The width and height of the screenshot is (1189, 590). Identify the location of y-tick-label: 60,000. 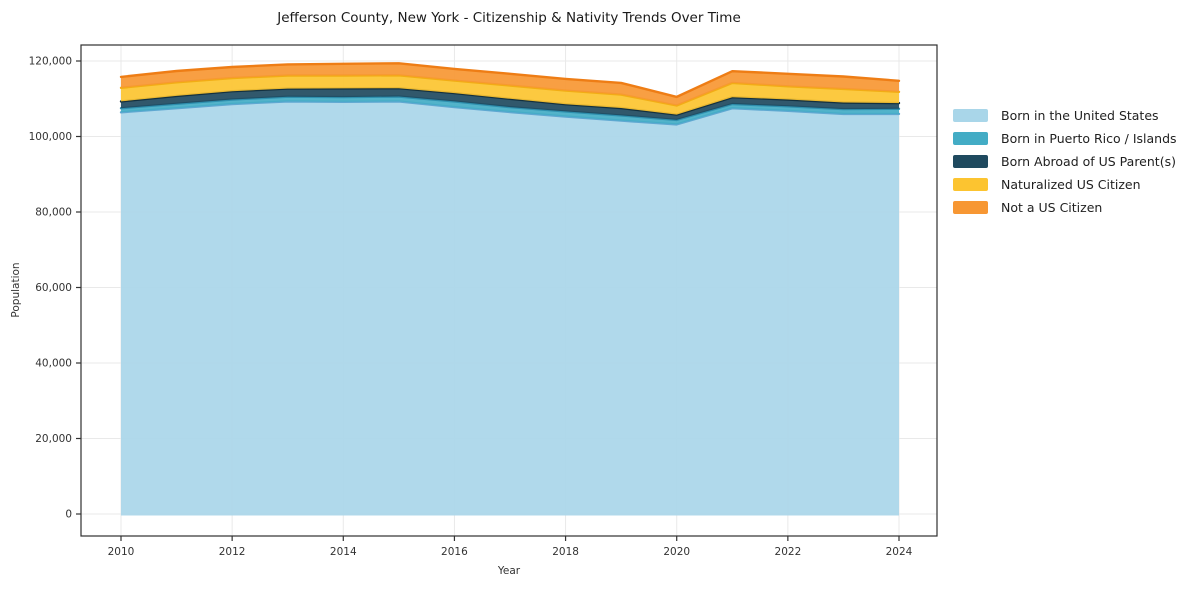
(53, 288).